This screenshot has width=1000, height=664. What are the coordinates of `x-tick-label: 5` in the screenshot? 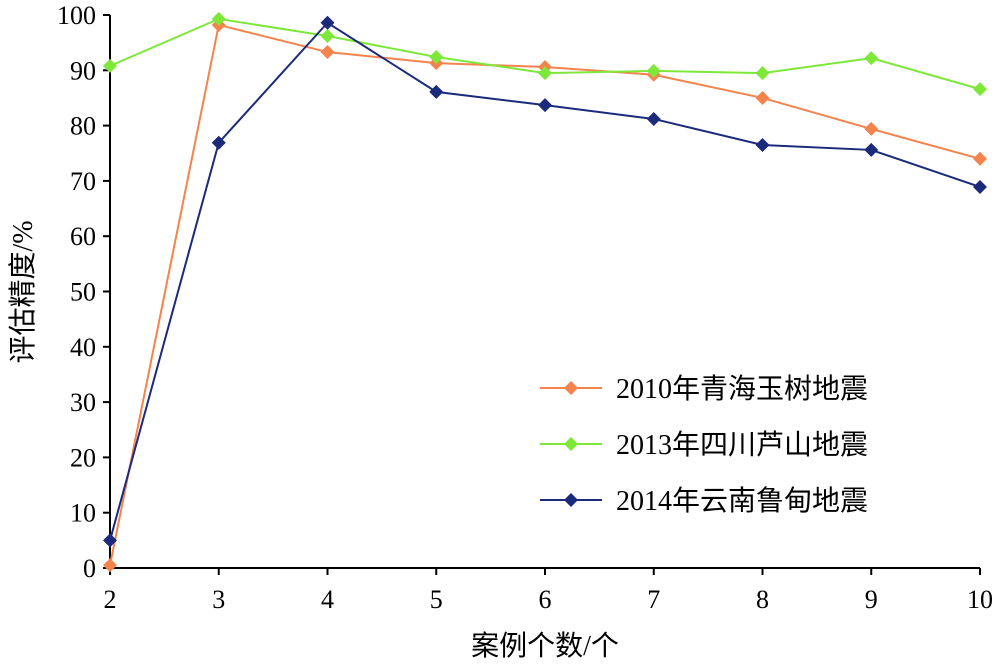 It's located at (436, 599).